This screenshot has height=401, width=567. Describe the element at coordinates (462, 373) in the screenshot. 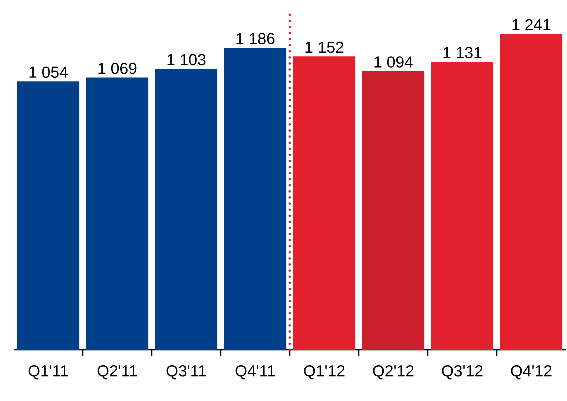

I see `x-tick-label: Q3'12` at that location.